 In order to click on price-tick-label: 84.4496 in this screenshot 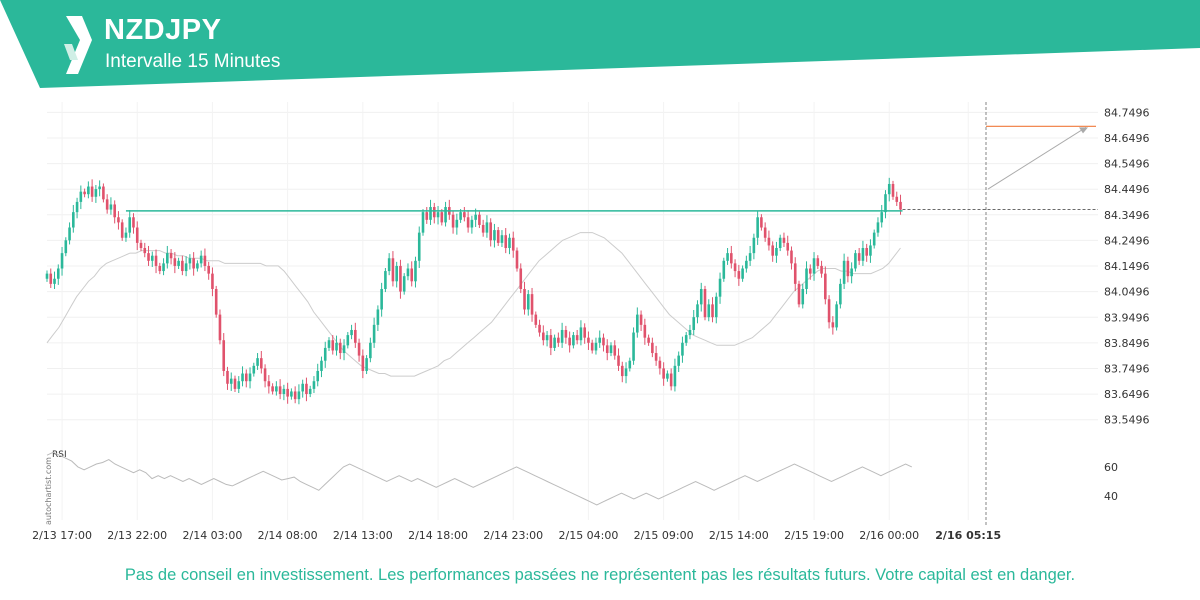, I will do `click(1127, 189)`.